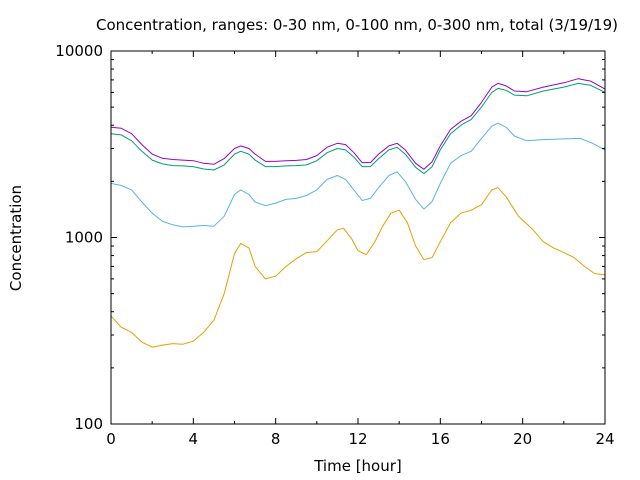  I want to click on x-tick-label: 16, so click(440, 439).